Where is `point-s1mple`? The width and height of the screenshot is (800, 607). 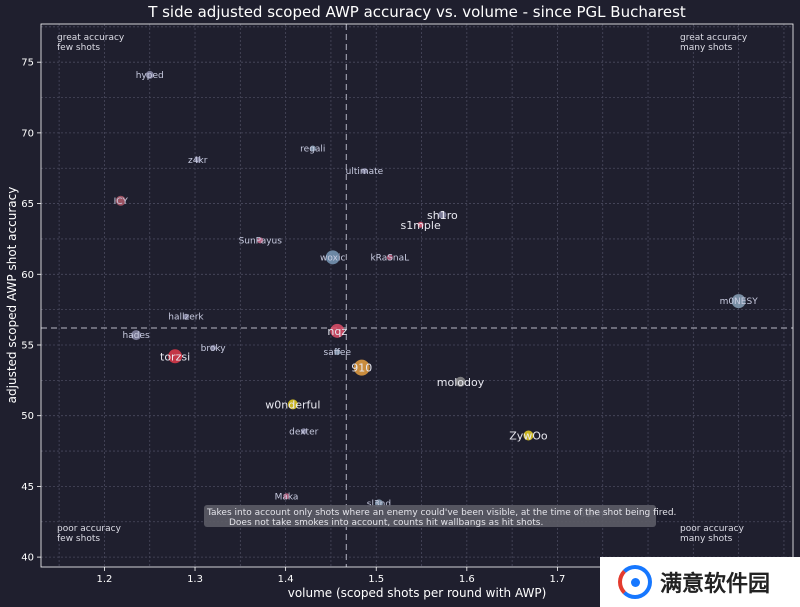 point-s1mple is located at coordinates (420, 224).